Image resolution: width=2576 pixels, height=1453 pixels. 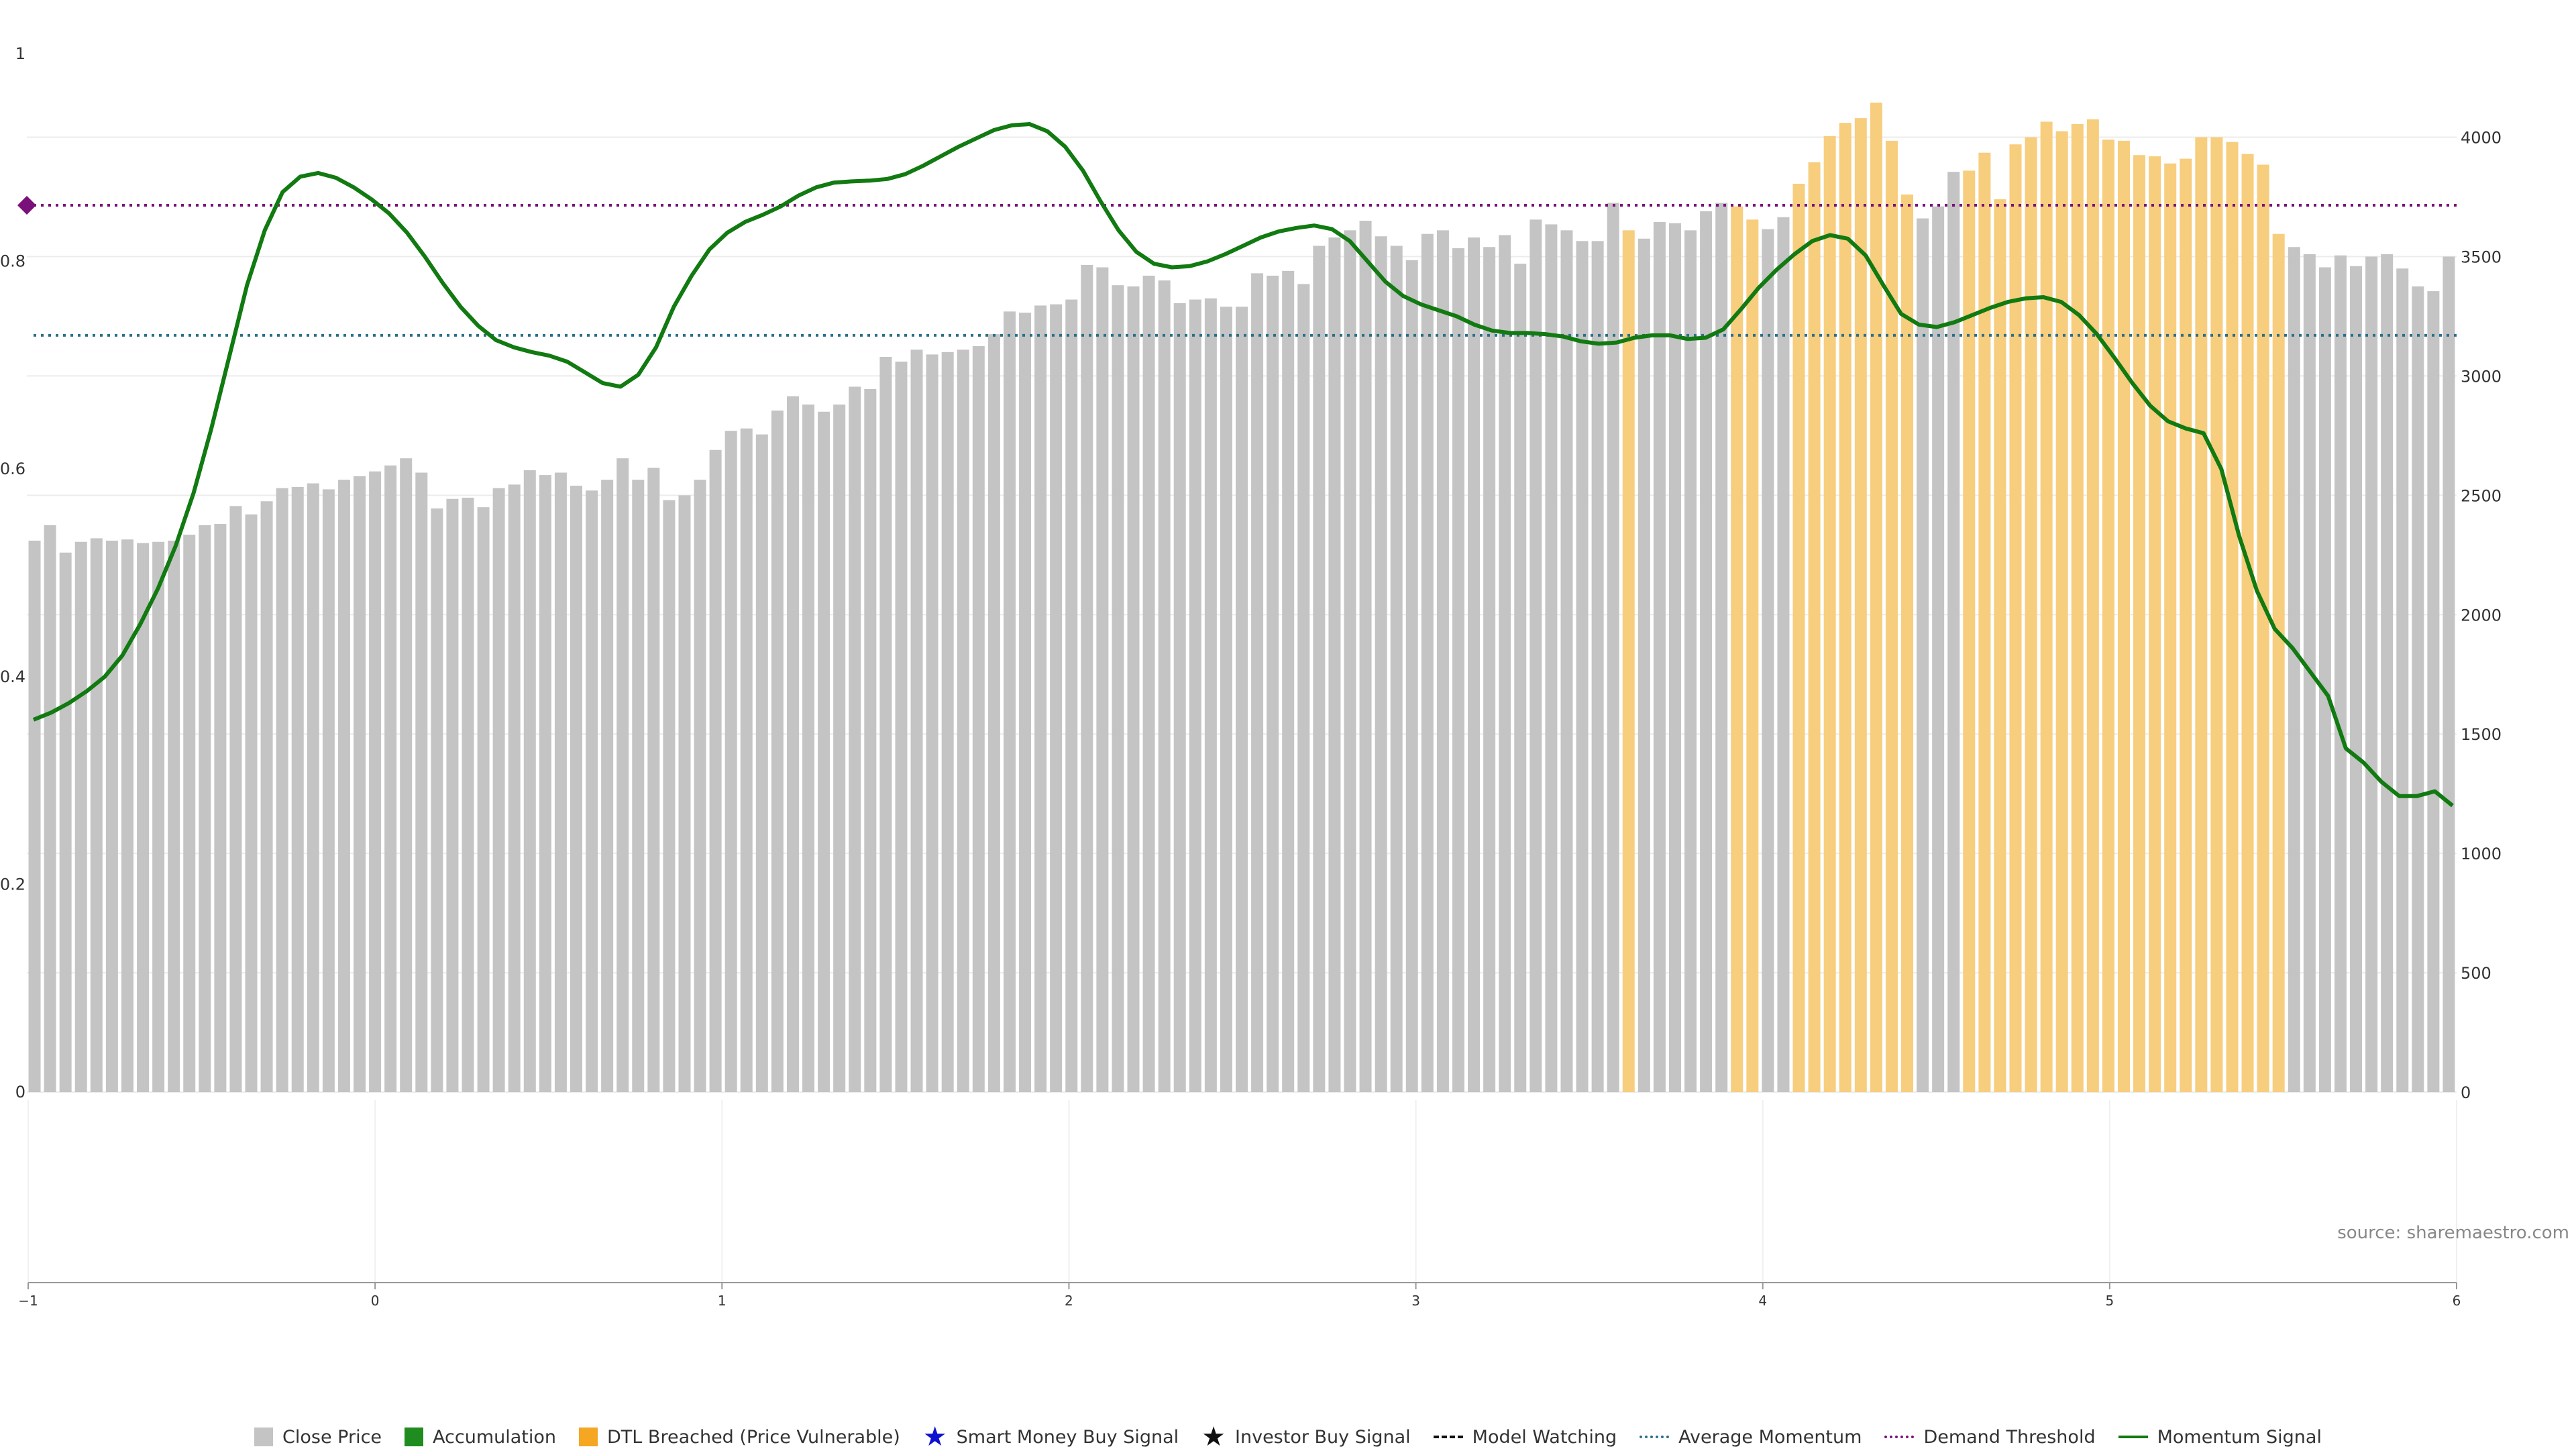 What do you see at coordinates (1544, 1437) in the screenshot?
I see `legend-label: Model Watching` at bounding box center [1544, 1437].